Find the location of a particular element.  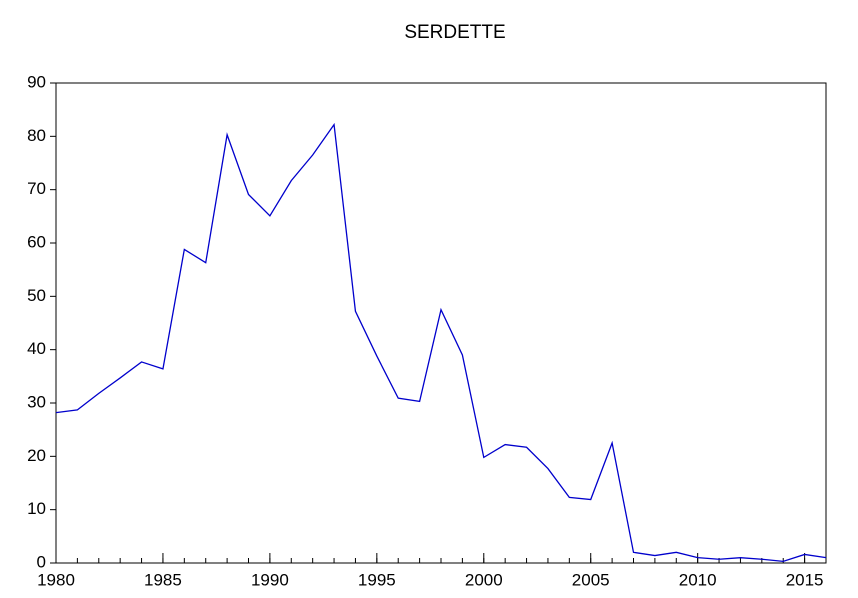

x-tick-label: 2005 is located at coordinates (591, 579).